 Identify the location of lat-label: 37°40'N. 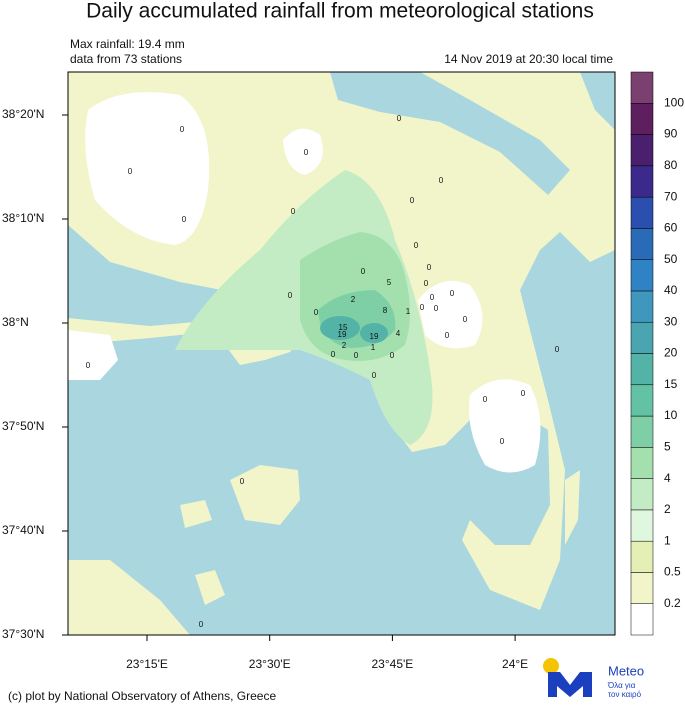
(23, 530).